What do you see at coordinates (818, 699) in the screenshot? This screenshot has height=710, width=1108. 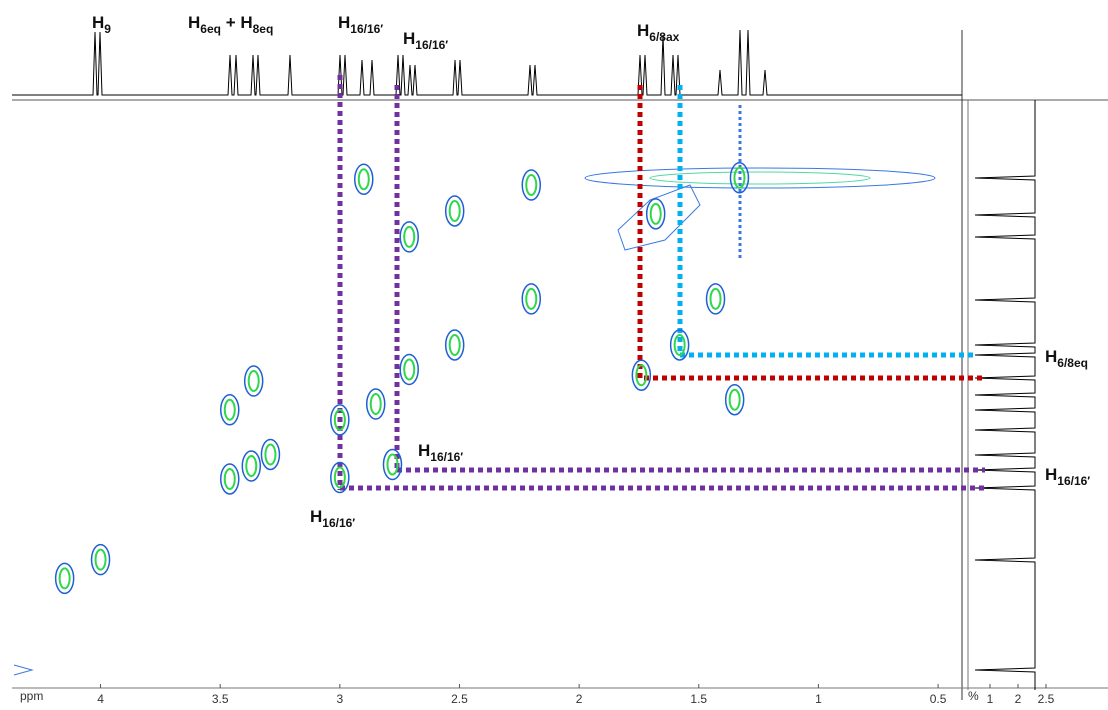 I see `x-tick-label: 1` at bounding box center [818, 699].